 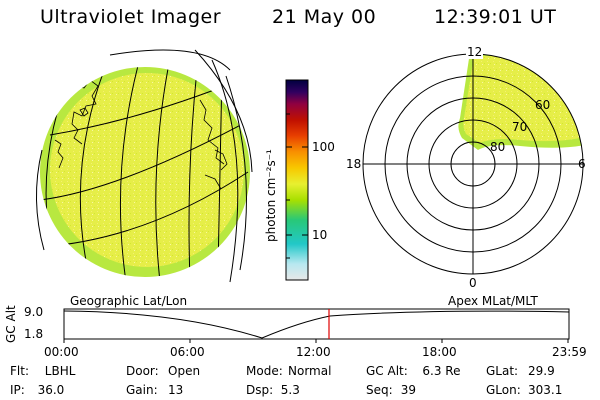 What do you see at coordinates (61, 352) in the screenshot?
I see `time-tick-0000: 00:00` at bounding box center [61, 352].